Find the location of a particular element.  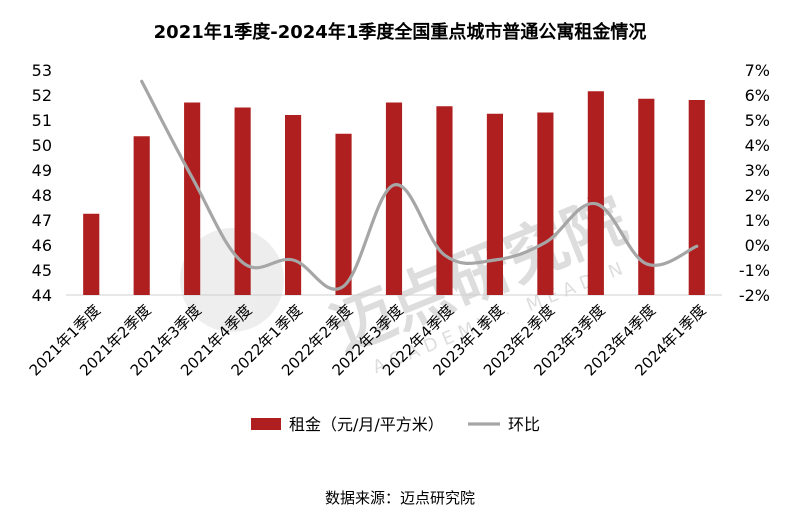

legend: 租金（元/月/平方米） 环比 is located at coordinates (395, 424).